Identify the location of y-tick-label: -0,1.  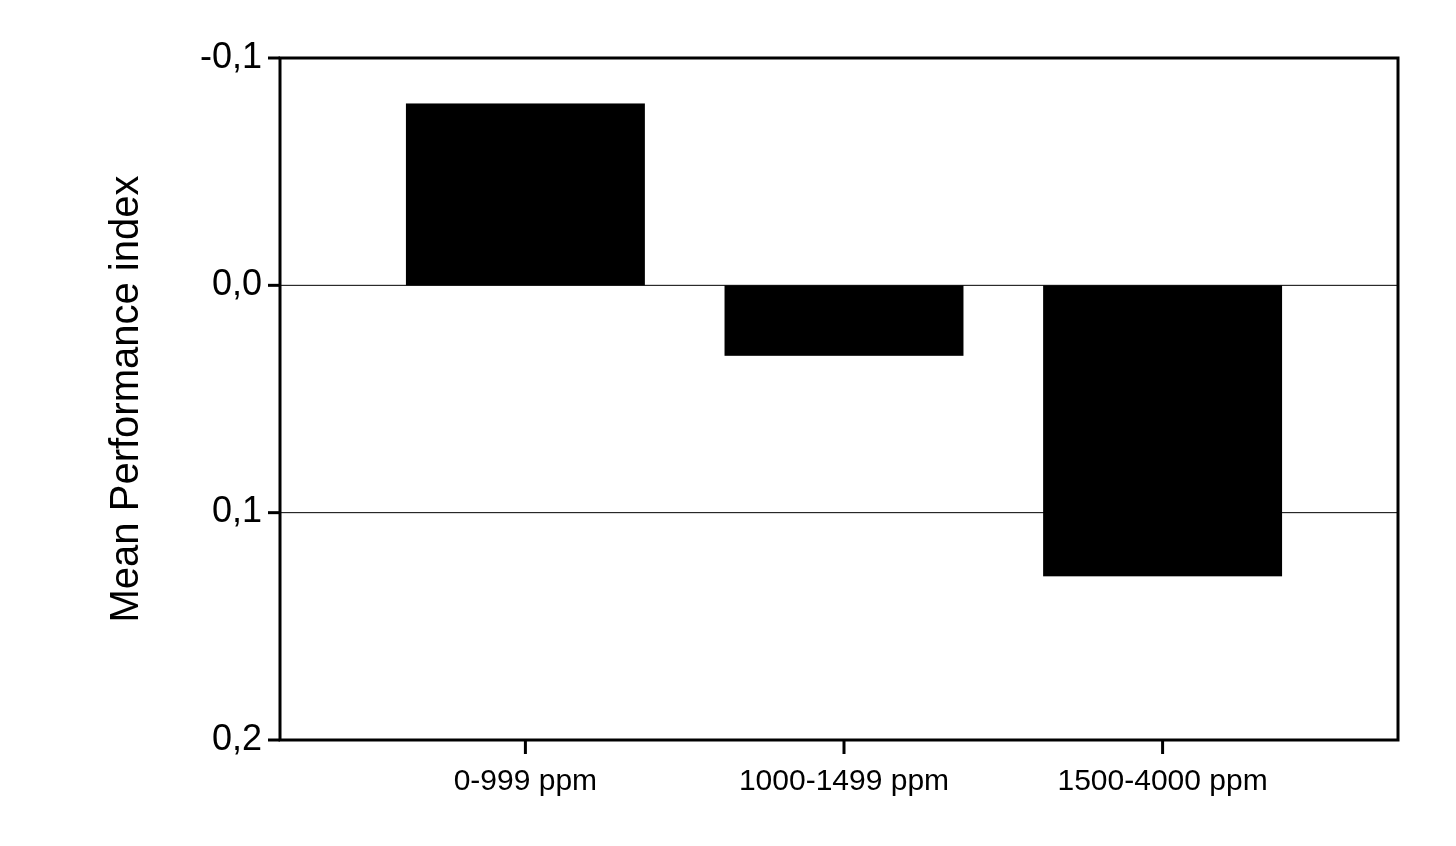
(230, 55).